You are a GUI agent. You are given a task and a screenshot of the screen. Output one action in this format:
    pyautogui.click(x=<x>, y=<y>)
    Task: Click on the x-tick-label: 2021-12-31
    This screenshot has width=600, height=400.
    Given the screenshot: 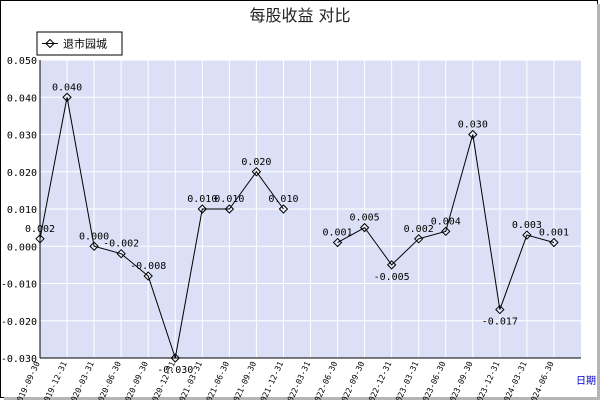 What is the action you would take?
    pyautogui.click(x=271, y=380)
    